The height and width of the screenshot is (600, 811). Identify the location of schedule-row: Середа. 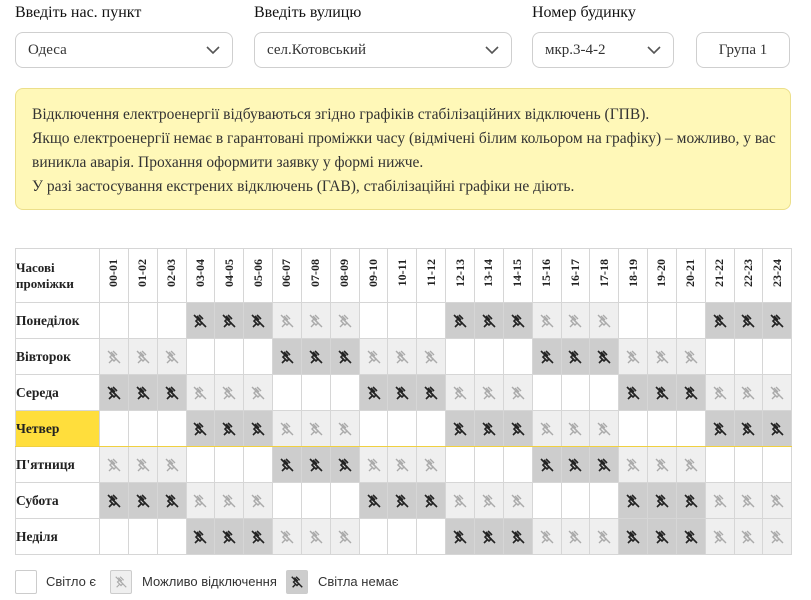
(404, 392).